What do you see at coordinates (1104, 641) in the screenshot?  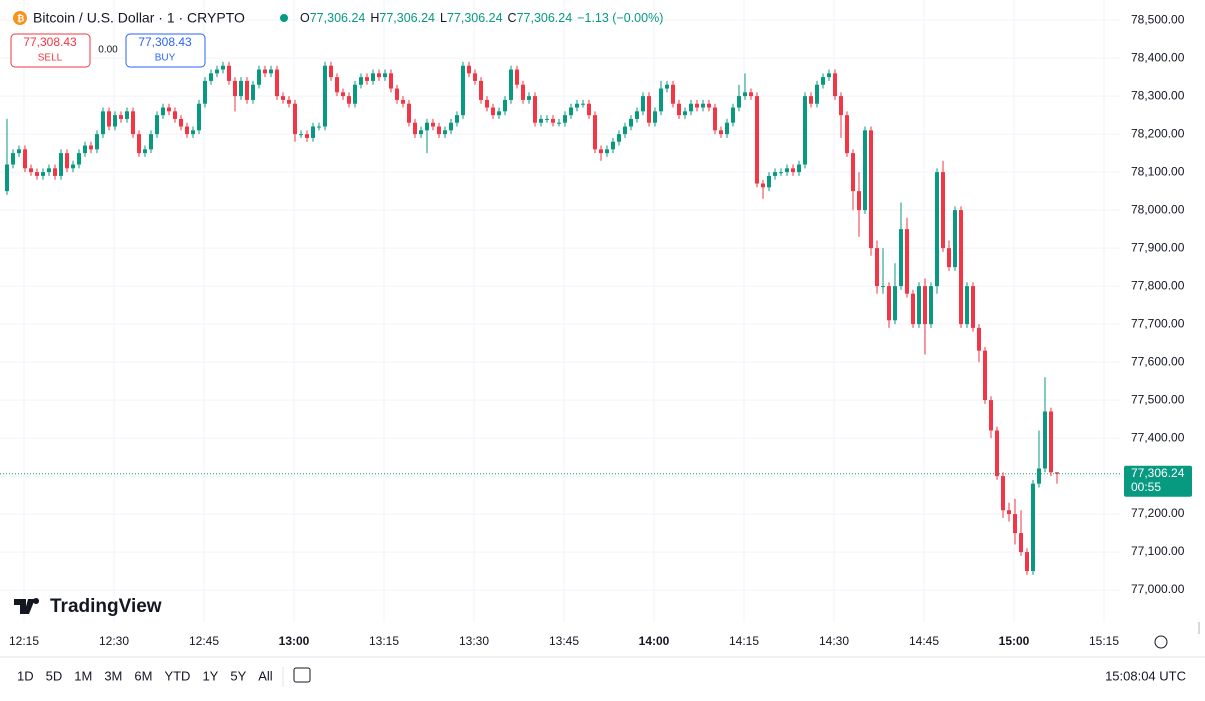 I see `x-tick-label: 15:15` at bounding box center [1104, 641].